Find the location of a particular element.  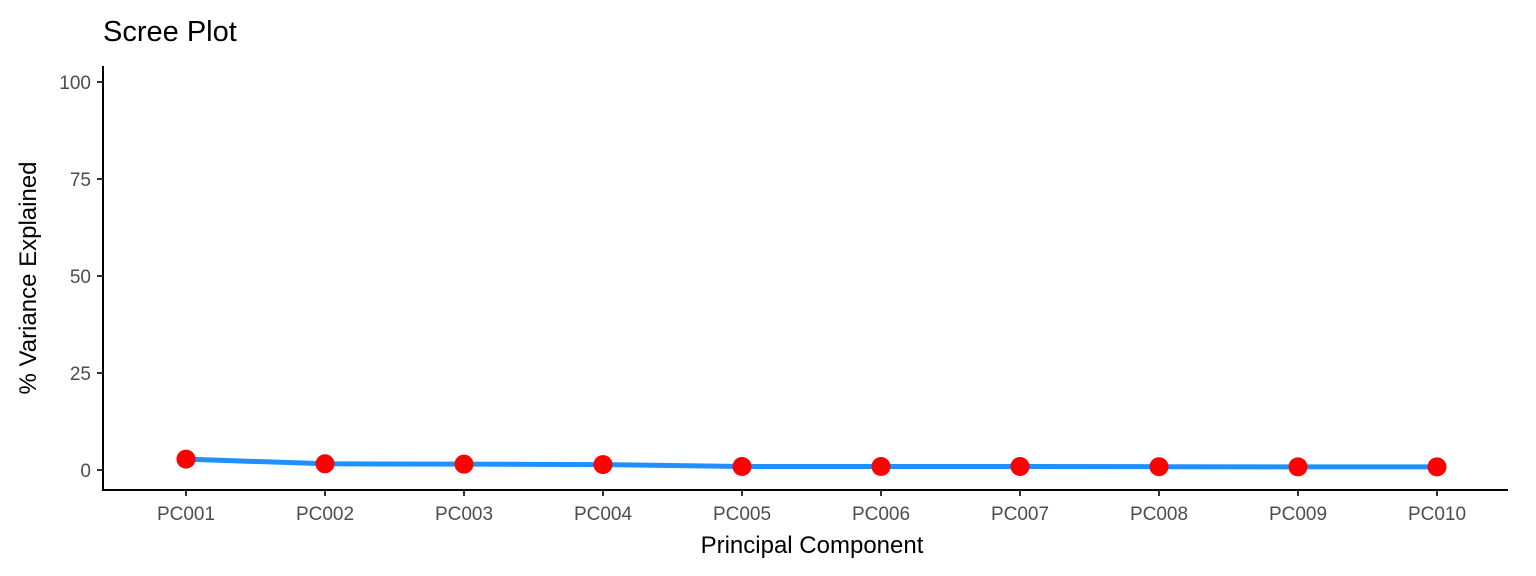

data-point-PC010 is located at coordinates (1437, 467).